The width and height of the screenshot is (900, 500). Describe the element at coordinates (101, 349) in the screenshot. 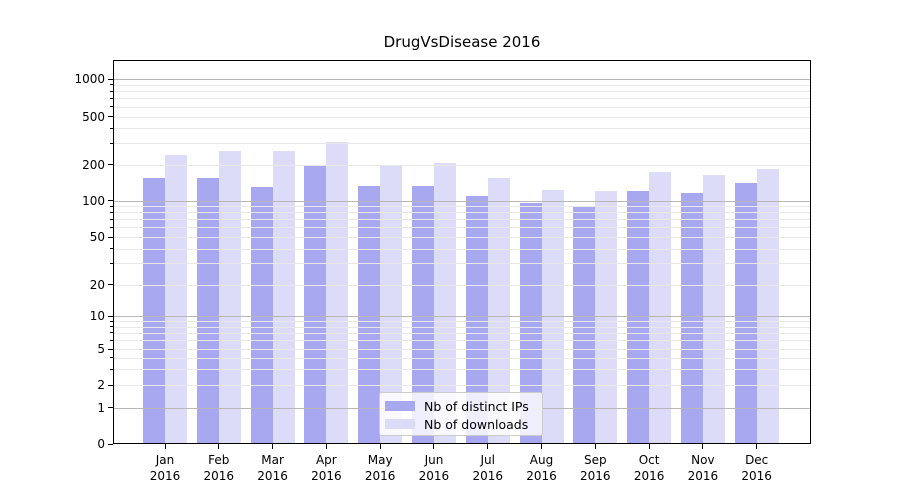

I see `y-tick-label: 5` at that location.